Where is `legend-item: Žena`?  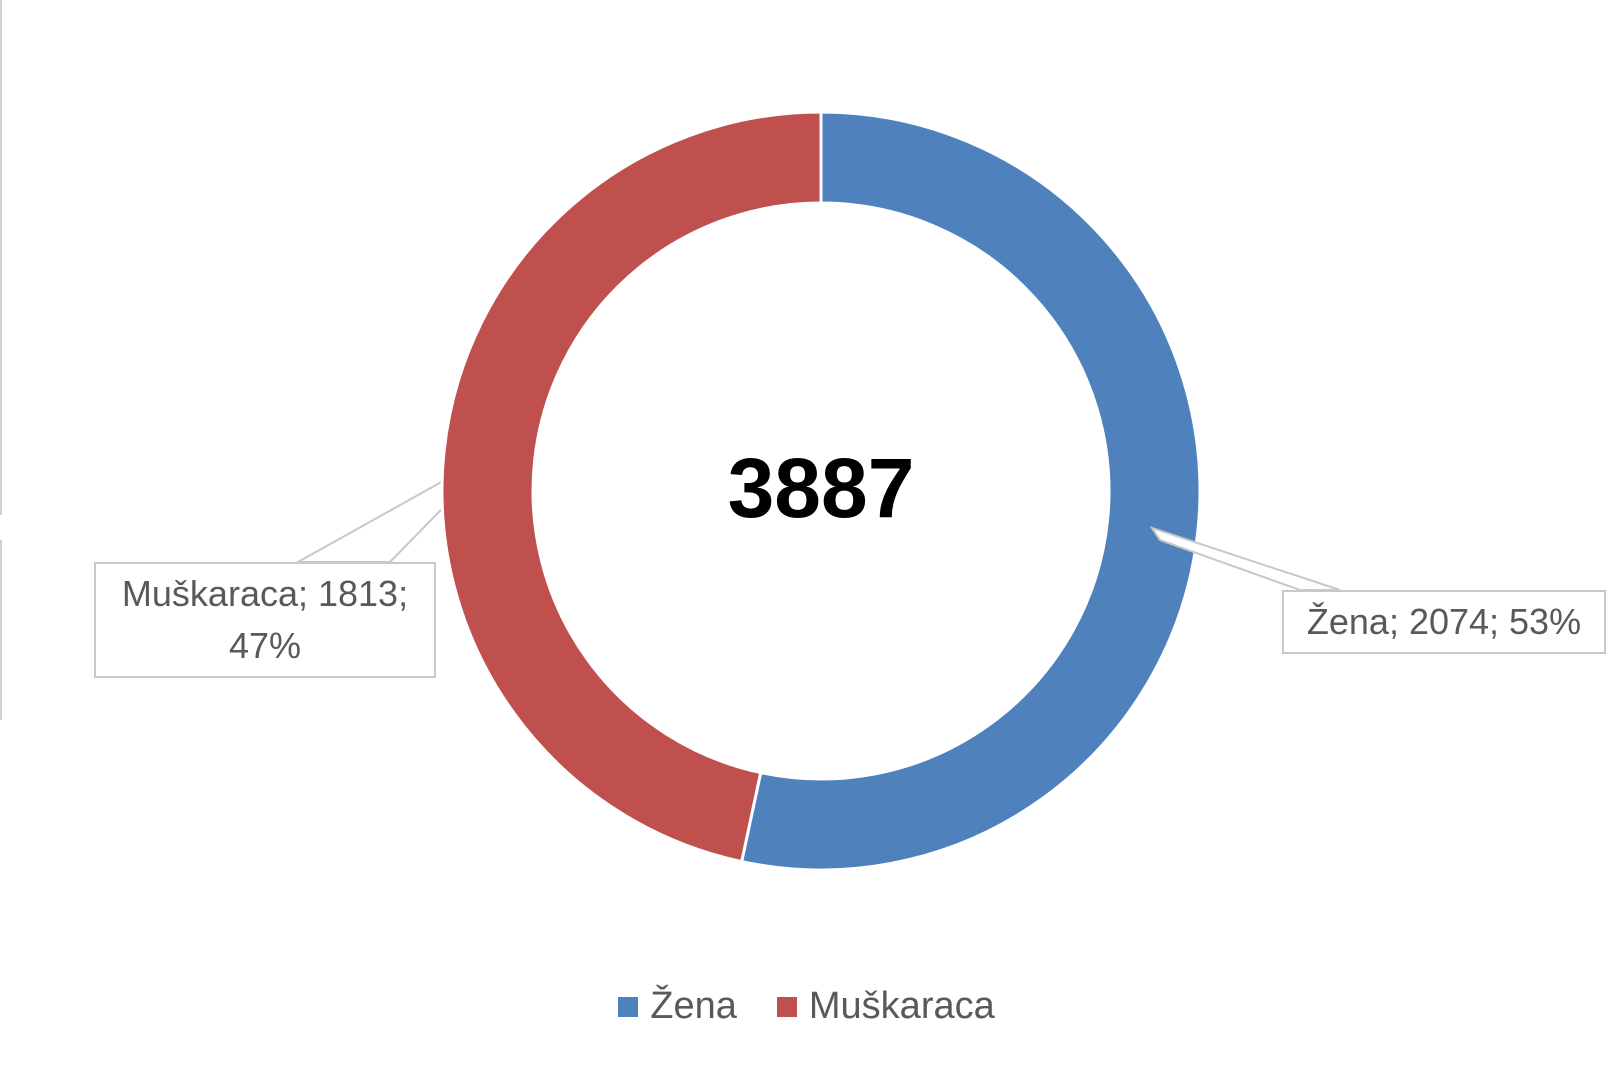
legend-item: Žena is located at coordinates (677, 1006).